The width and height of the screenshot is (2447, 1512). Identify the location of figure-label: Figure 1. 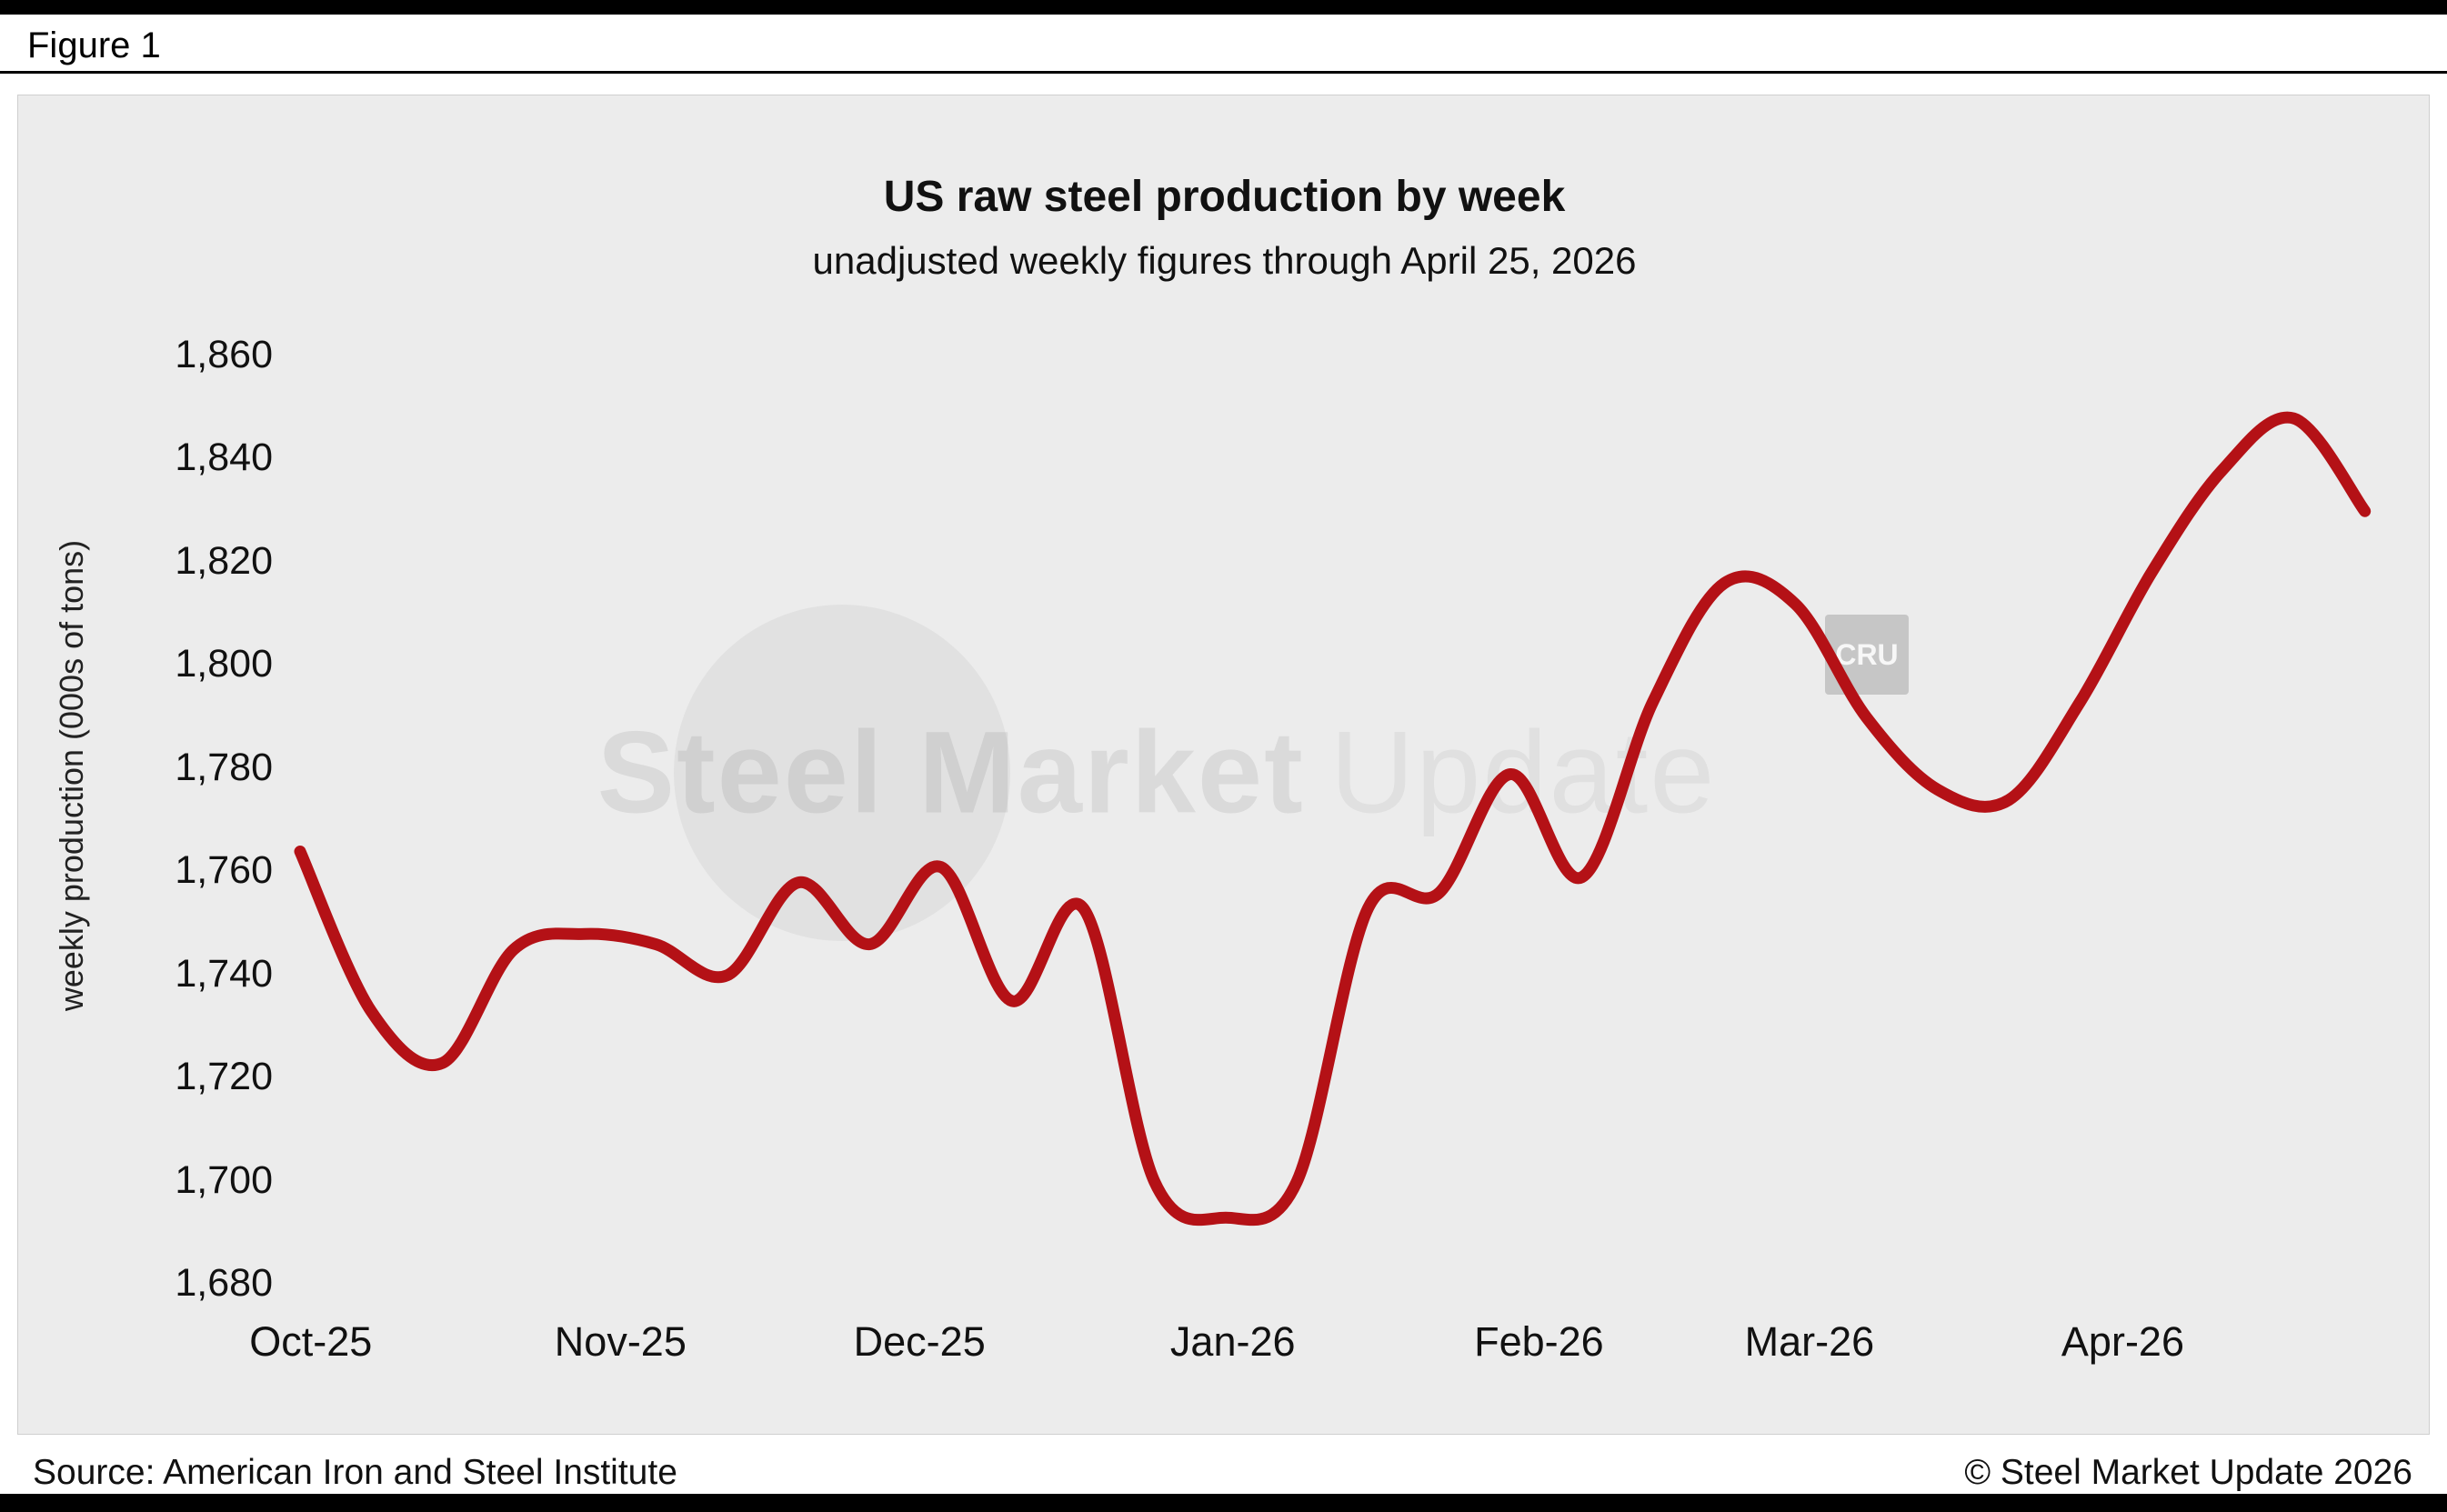
(94, 45).